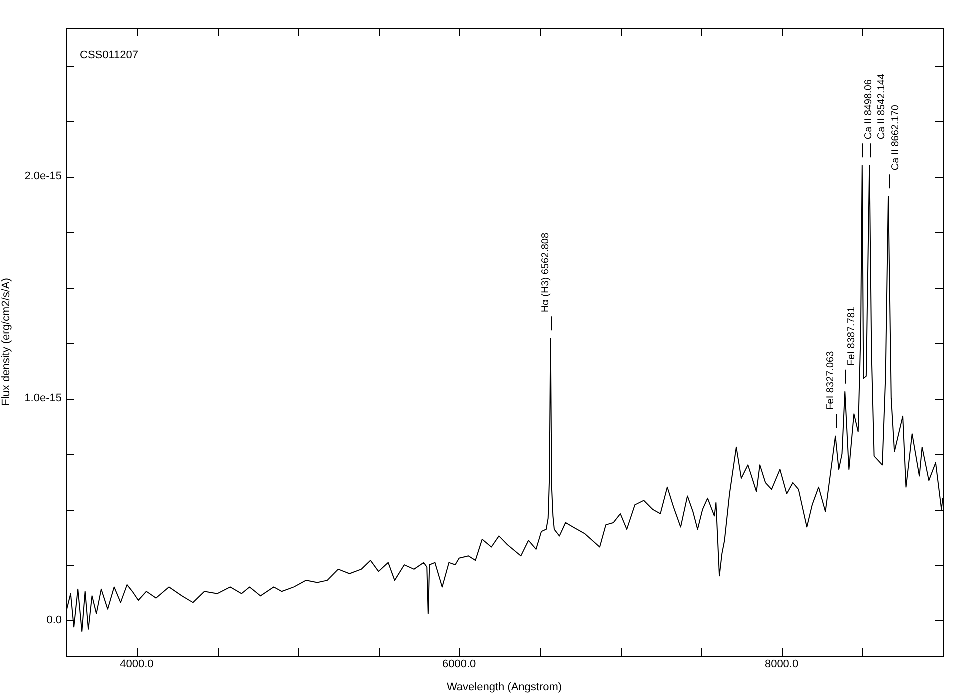  Describe the element at coordinates (852, 336) in the screenshot. I see `annotation: FeI 8387.781` at that location.